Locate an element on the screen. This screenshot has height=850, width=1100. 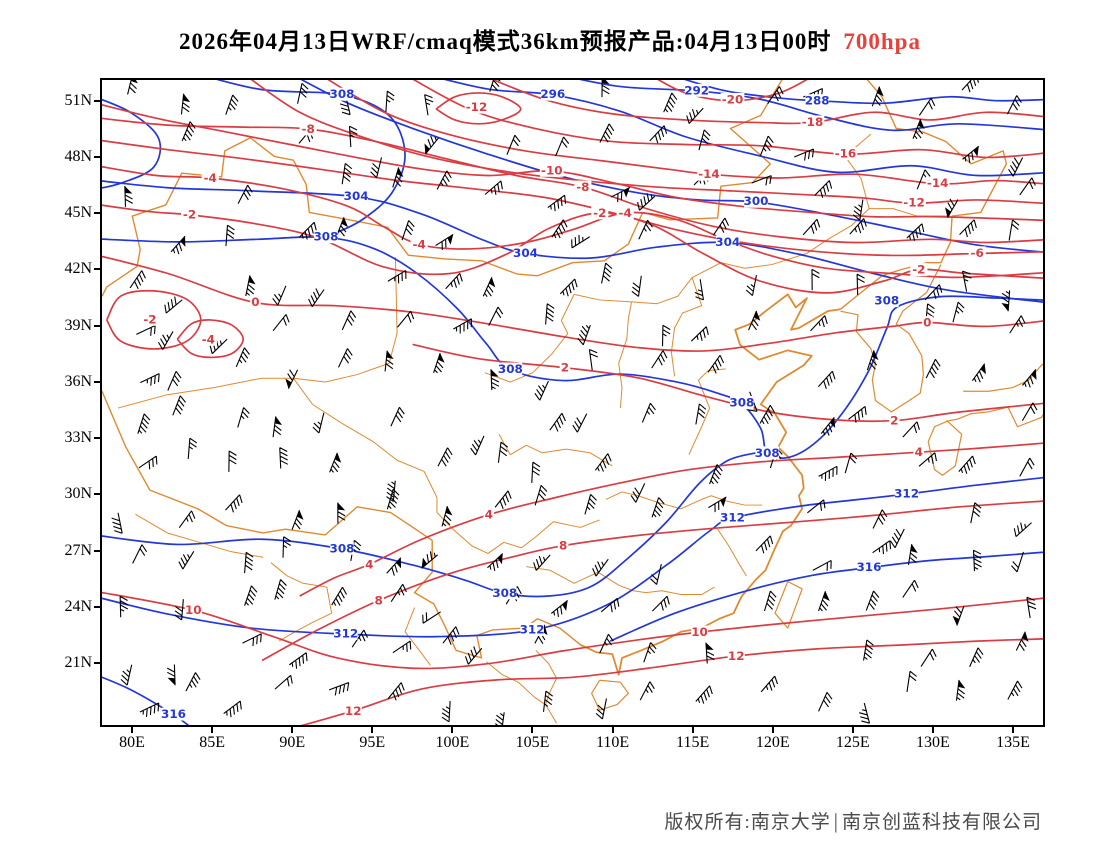
lat-tick-label: 30N is located at coordinates (78, 494).